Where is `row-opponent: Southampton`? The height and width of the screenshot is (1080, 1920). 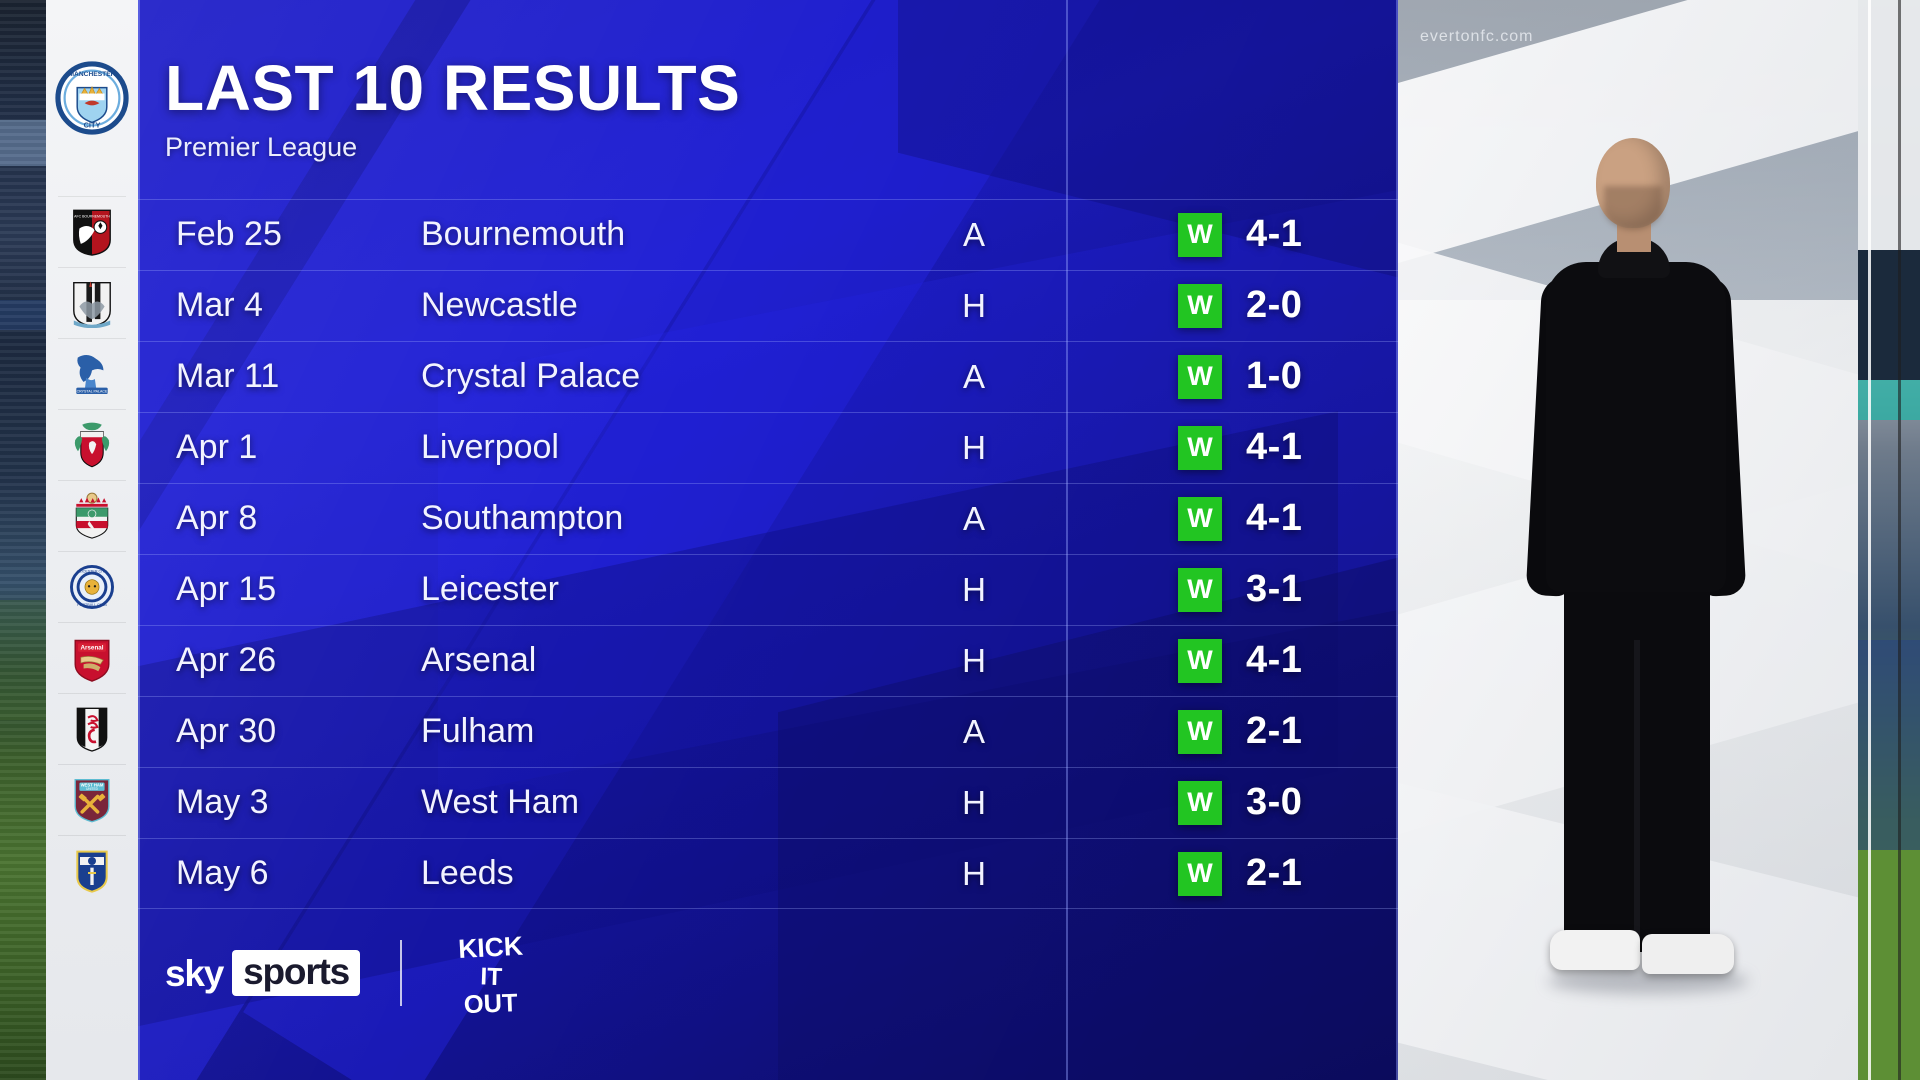
row-opponent: Southampton is located at coordinates (522, 518).